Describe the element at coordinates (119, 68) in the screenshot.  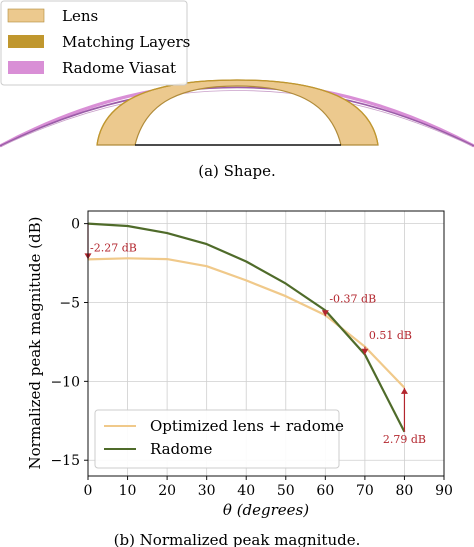
I see `legend-radome-label: Radome Viasat` at that location.